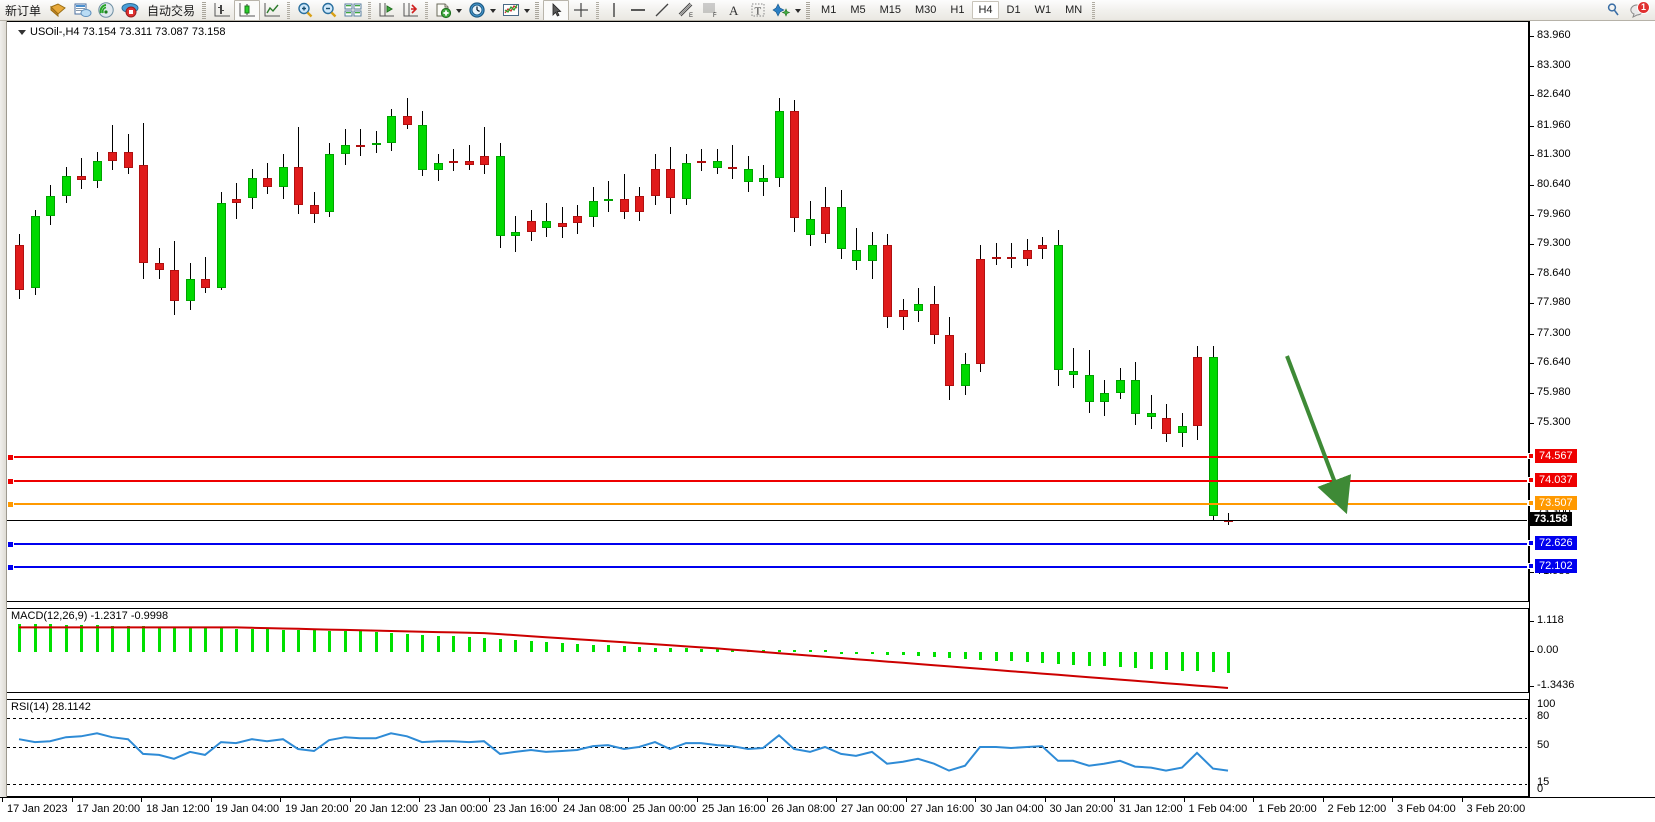  I want to click on time-axis-label: 25 Jan 00:00, so click(664, 809).